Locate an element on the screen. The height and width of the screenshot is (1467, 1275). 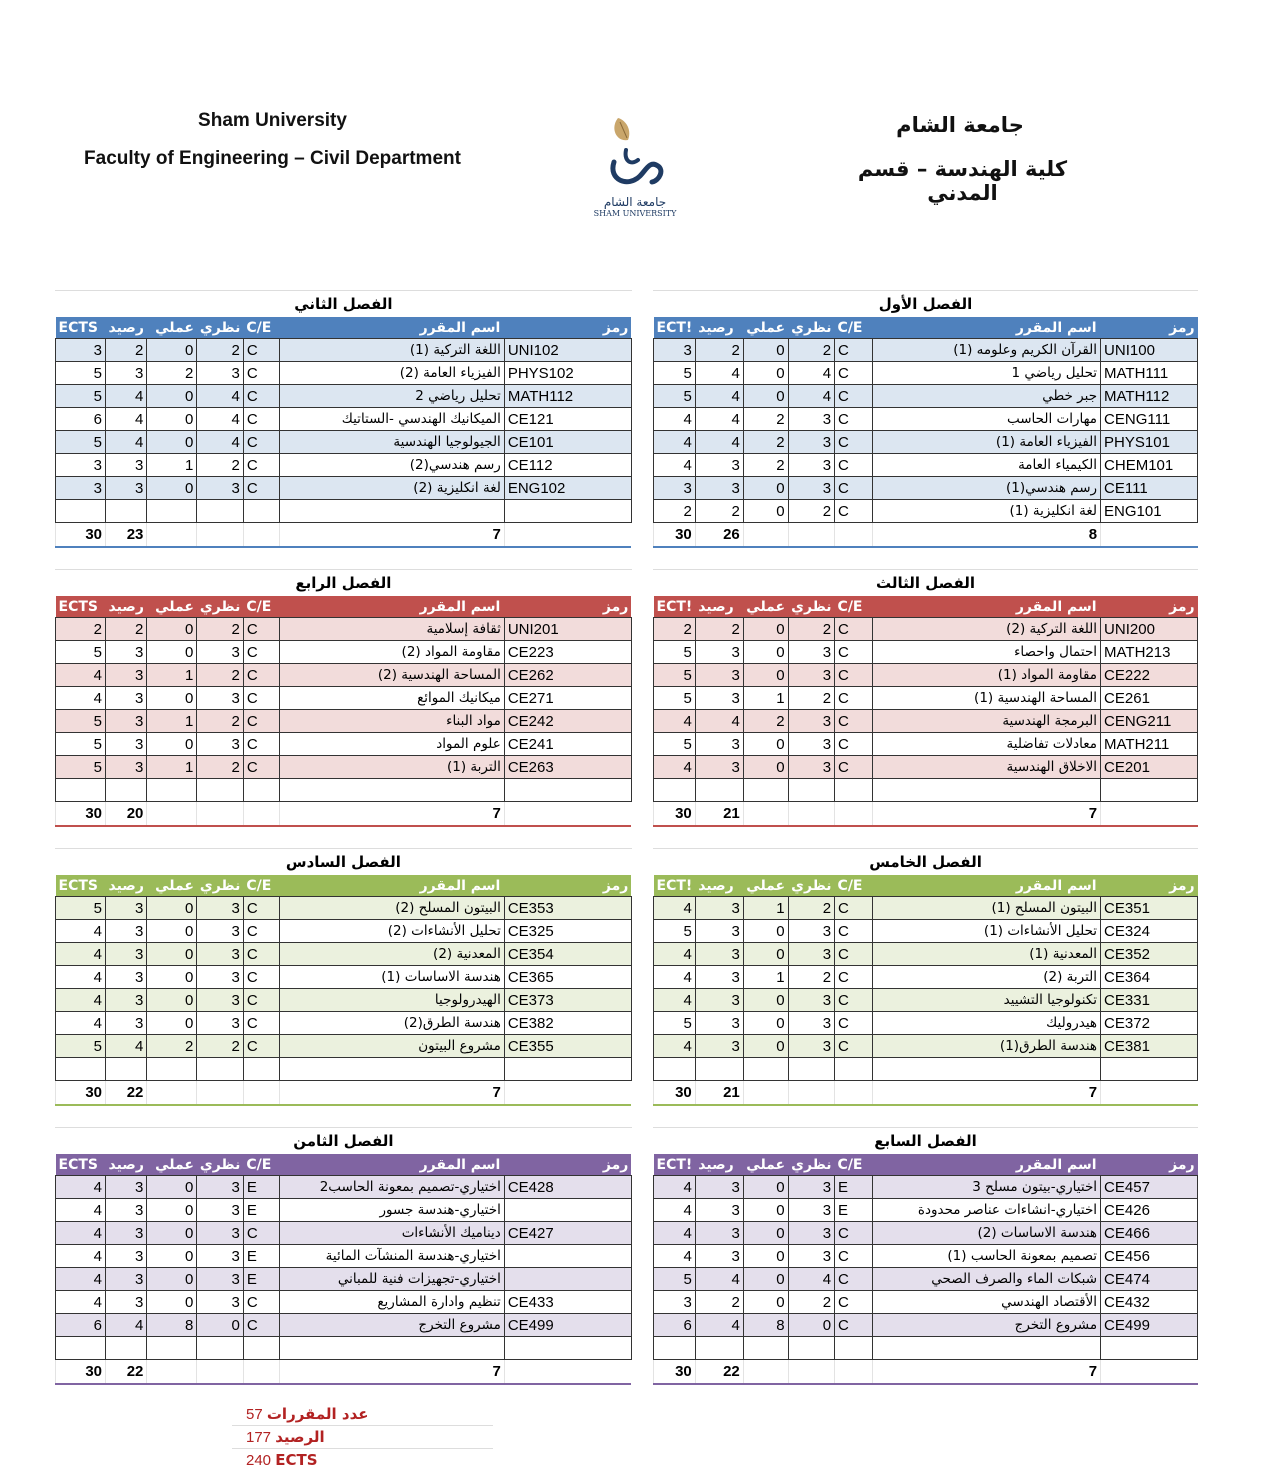
header-practical: عملي is located at coordinates (174, 327).